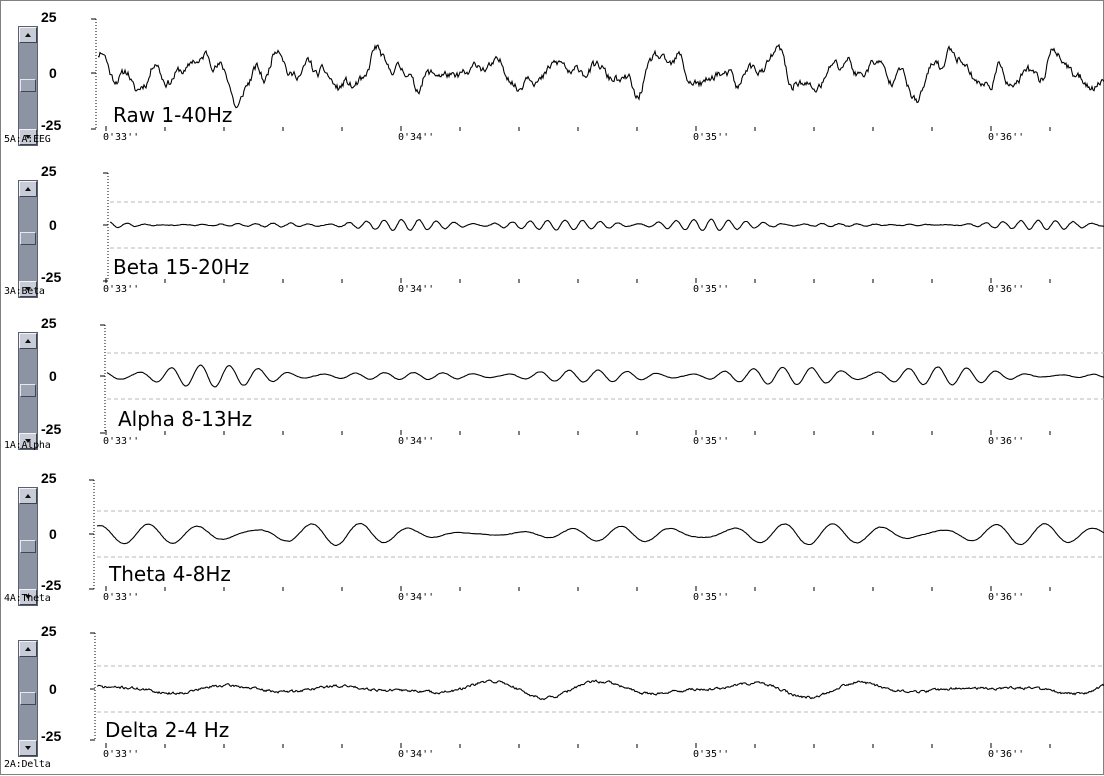  What do you see at coordinates (181, 267) in the screenshot?
I see `band-label: Beta 15-20Hz` at bounding box center [181, 267].